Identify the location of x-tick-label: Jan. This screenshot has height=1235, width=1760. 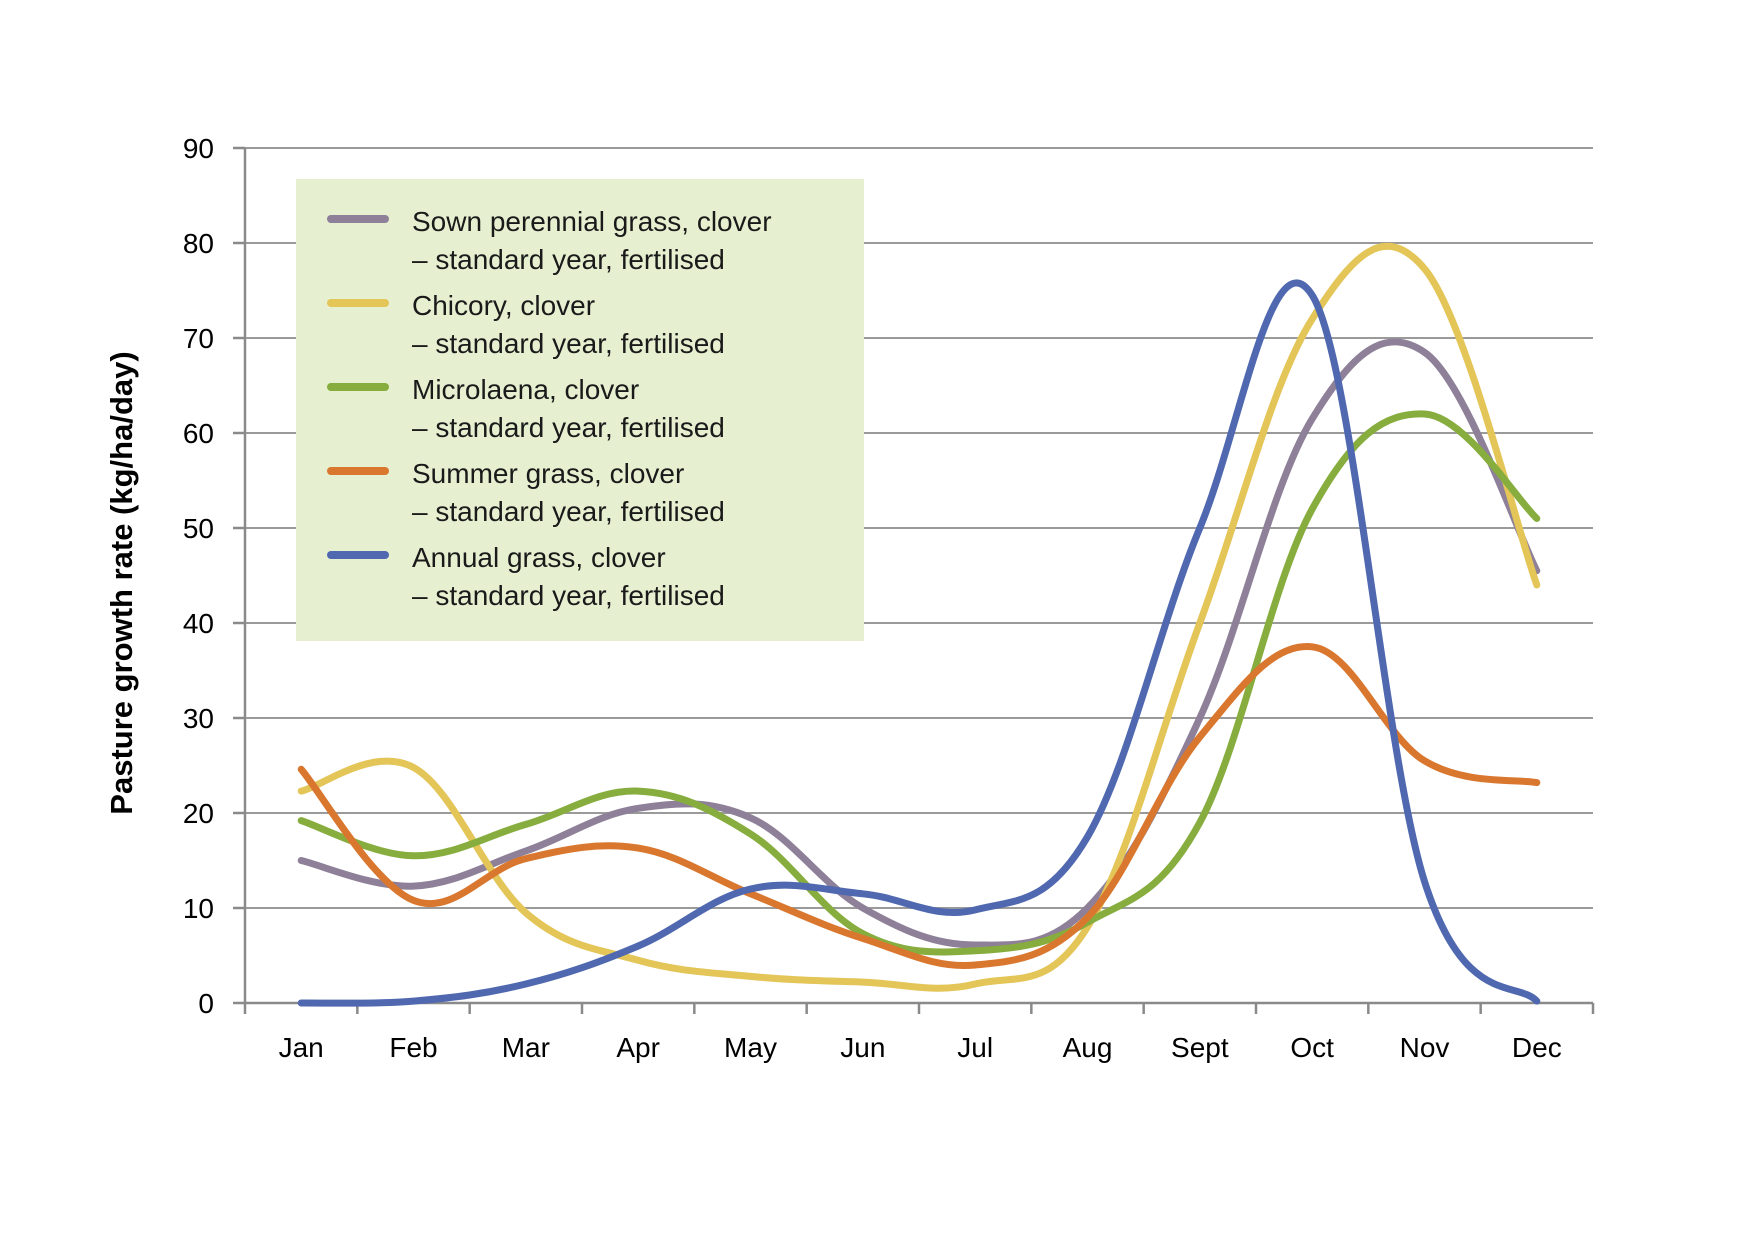
(301, 1047).